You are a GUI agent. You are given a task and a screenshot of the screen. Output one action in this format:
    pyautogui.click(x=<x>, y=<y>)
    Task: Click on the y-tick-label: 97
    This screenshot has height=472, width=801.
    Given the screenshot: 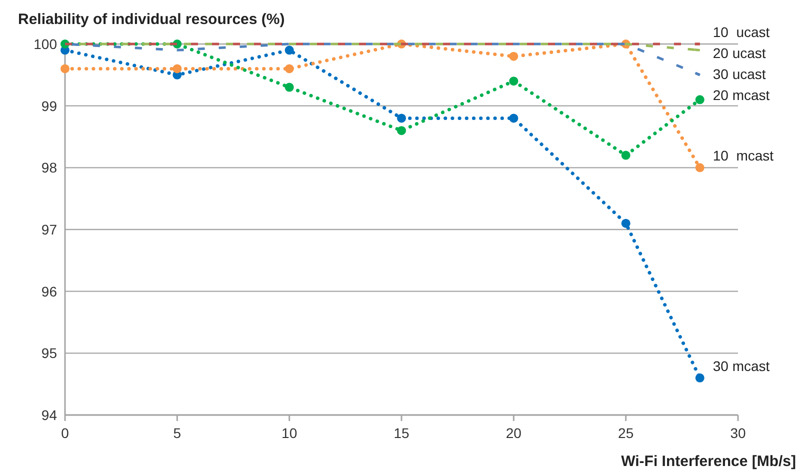 What is the action you would take?
    pyautogui.click(x=49, y=230)
    